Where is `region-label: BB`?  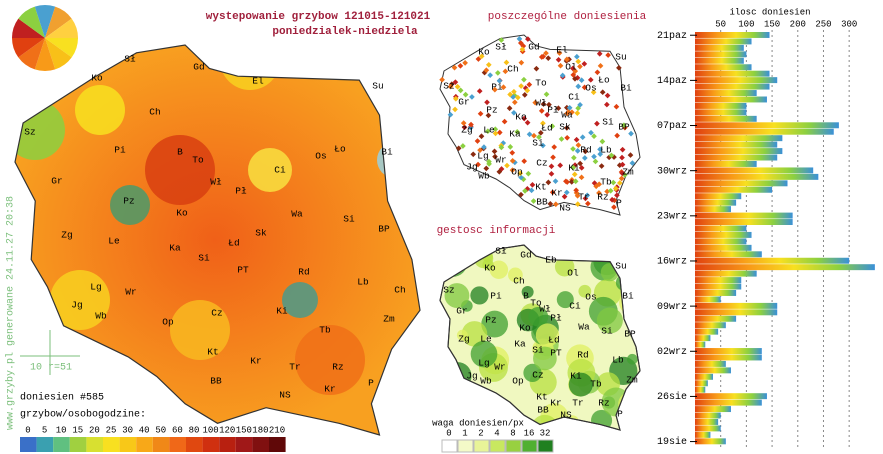
region-label: BB is located at coordinates (542, 202).